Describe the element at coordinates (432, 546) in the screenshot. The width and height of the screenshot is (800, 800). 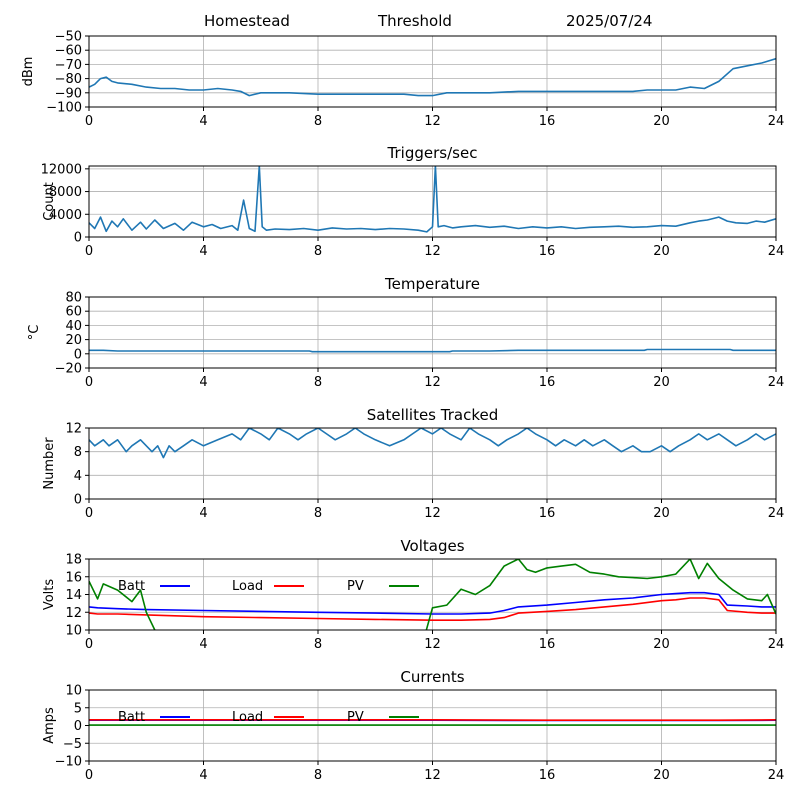
I see `panel-4-title: Voltages` at that location.